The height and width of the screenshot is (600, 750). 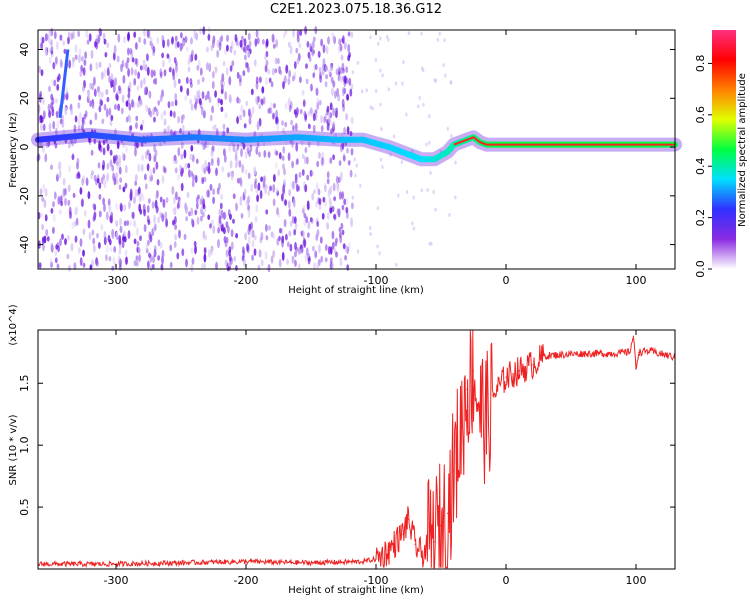 What do you see at coordinates (24, 50) in the screenshot?
I see `y-tick-label: 40` at bounding box center [24, 50].